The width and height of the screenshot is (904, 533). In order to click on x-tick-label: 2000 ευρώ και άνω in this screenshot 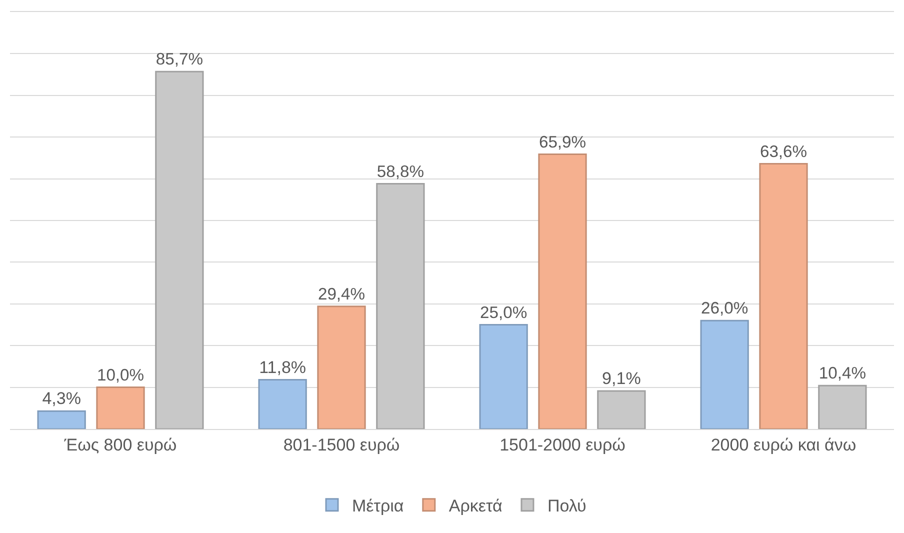, I will do `click(783, 444)`.